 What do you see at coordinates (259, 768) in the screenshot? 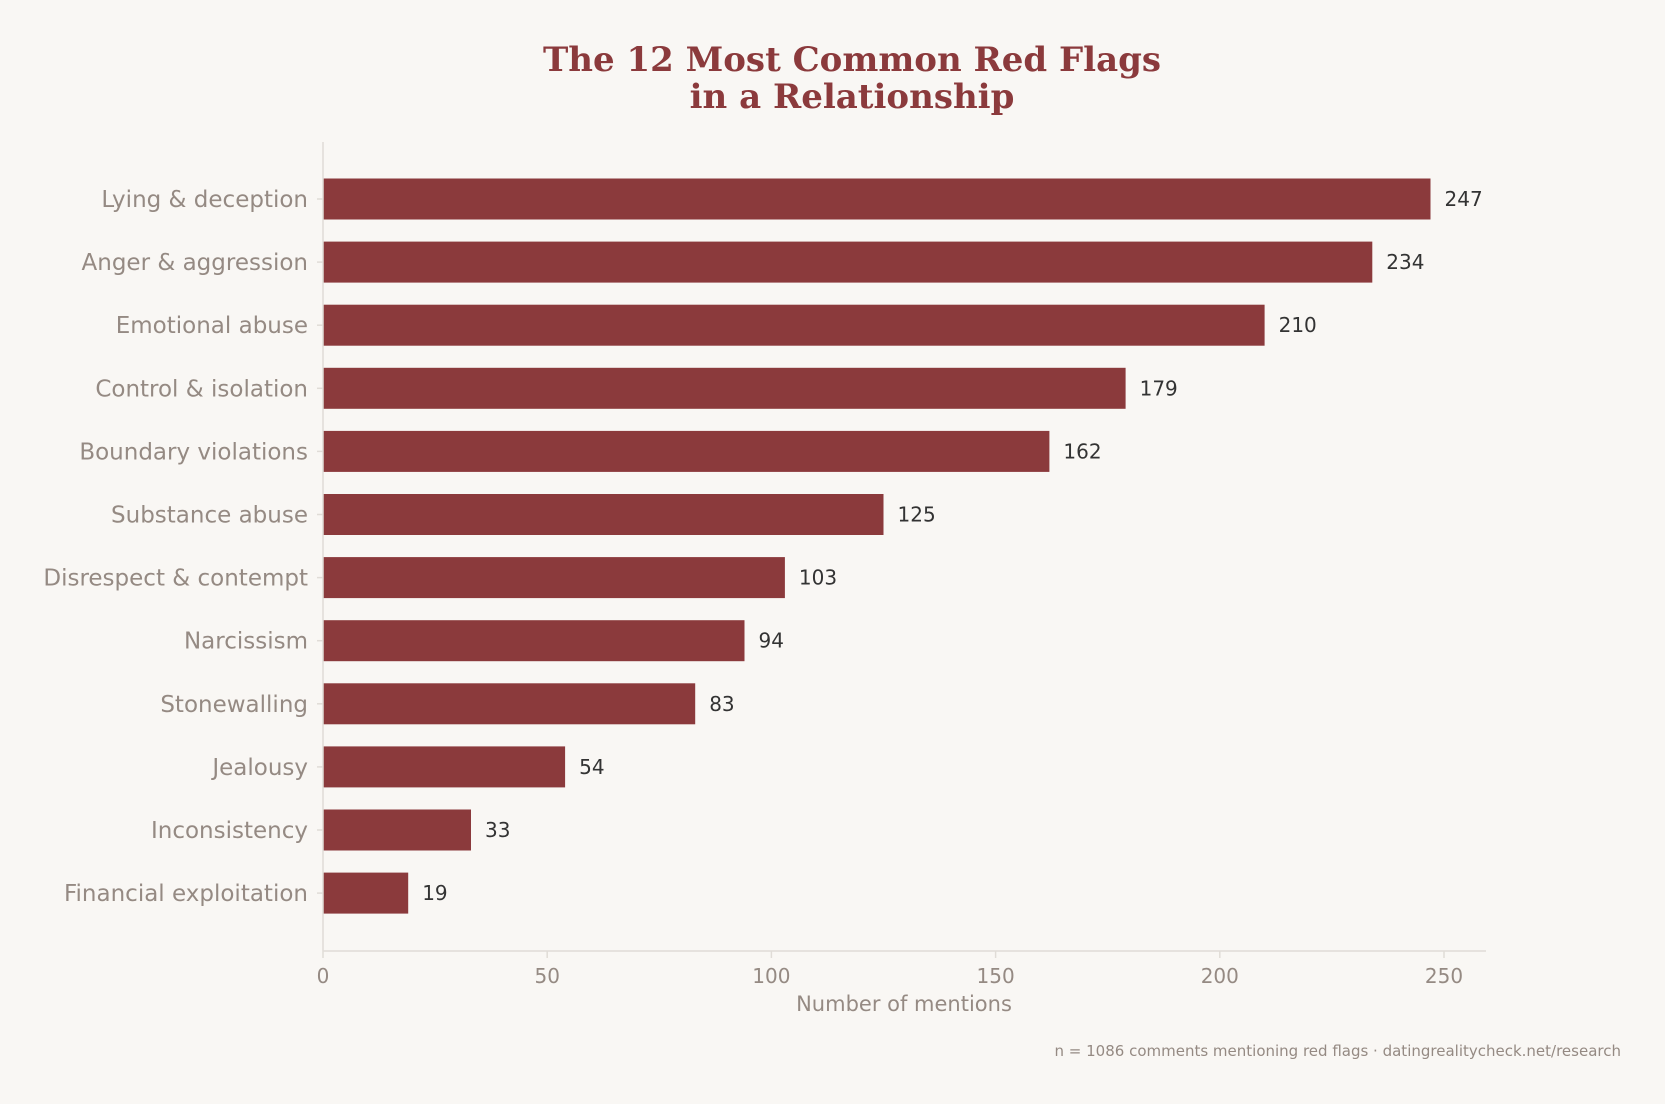
I see `category-label: Jealousy` at bounding box center [259, 768].